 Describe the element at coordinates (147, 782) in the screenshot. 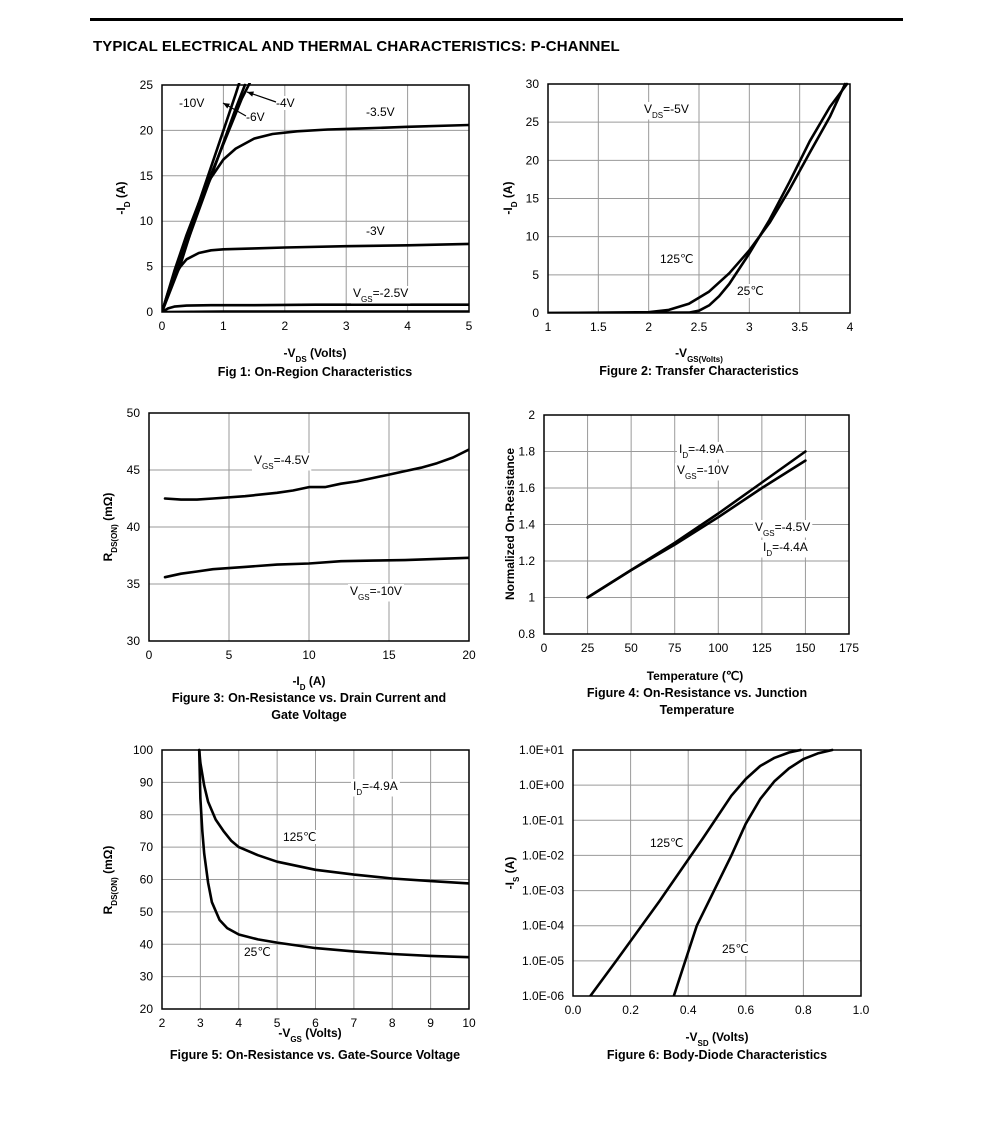

I see `fig5-y-tick-label: 90` at that location.